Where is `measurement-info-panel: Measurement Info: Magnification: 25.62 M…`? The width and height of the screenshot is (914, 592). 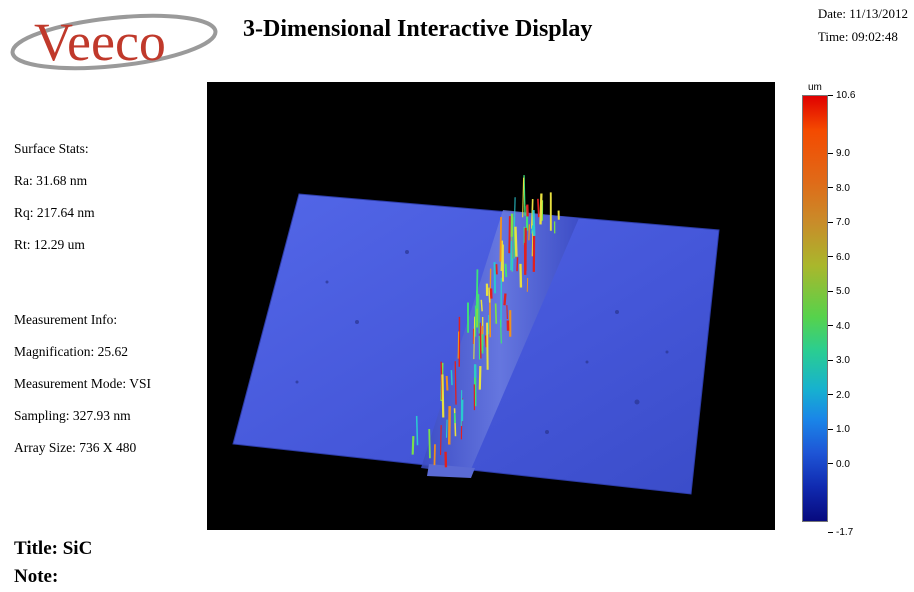
measurement-info-panel: Measurement Info: Magnification: 25.62 M… is located at coordinates (82, 384).